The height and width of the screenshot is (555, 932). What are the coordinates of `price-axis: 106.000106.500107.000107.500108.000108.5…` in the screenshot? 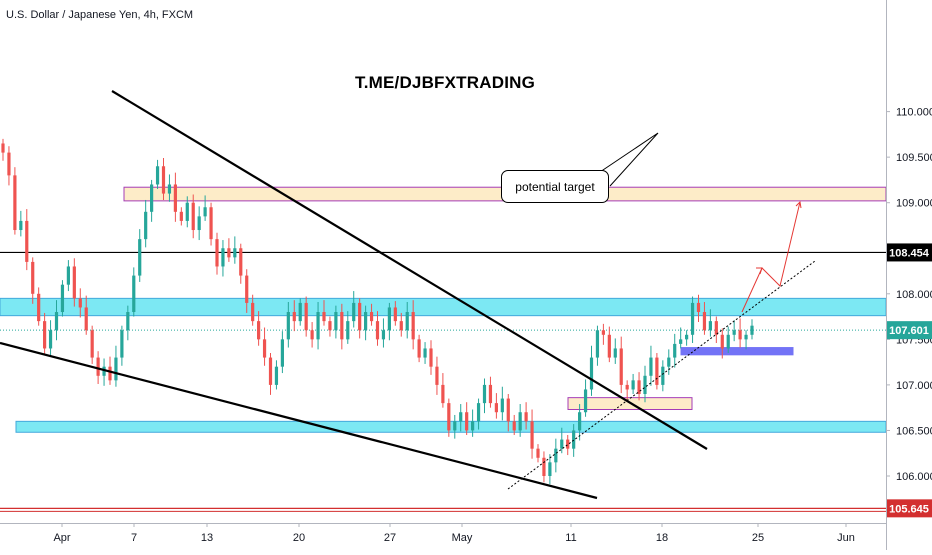 It's located at (909, 275).